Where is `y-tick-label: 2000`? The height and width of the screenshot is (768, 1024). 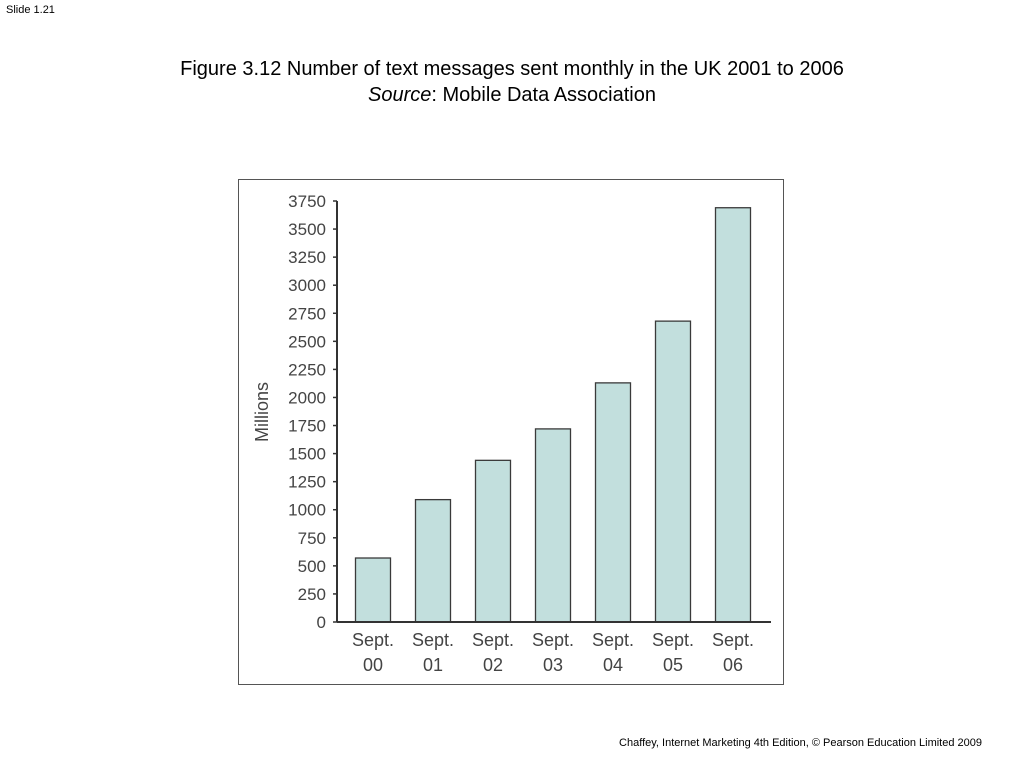
y-tick-label: 2000 is located at coordinates (307, 397).